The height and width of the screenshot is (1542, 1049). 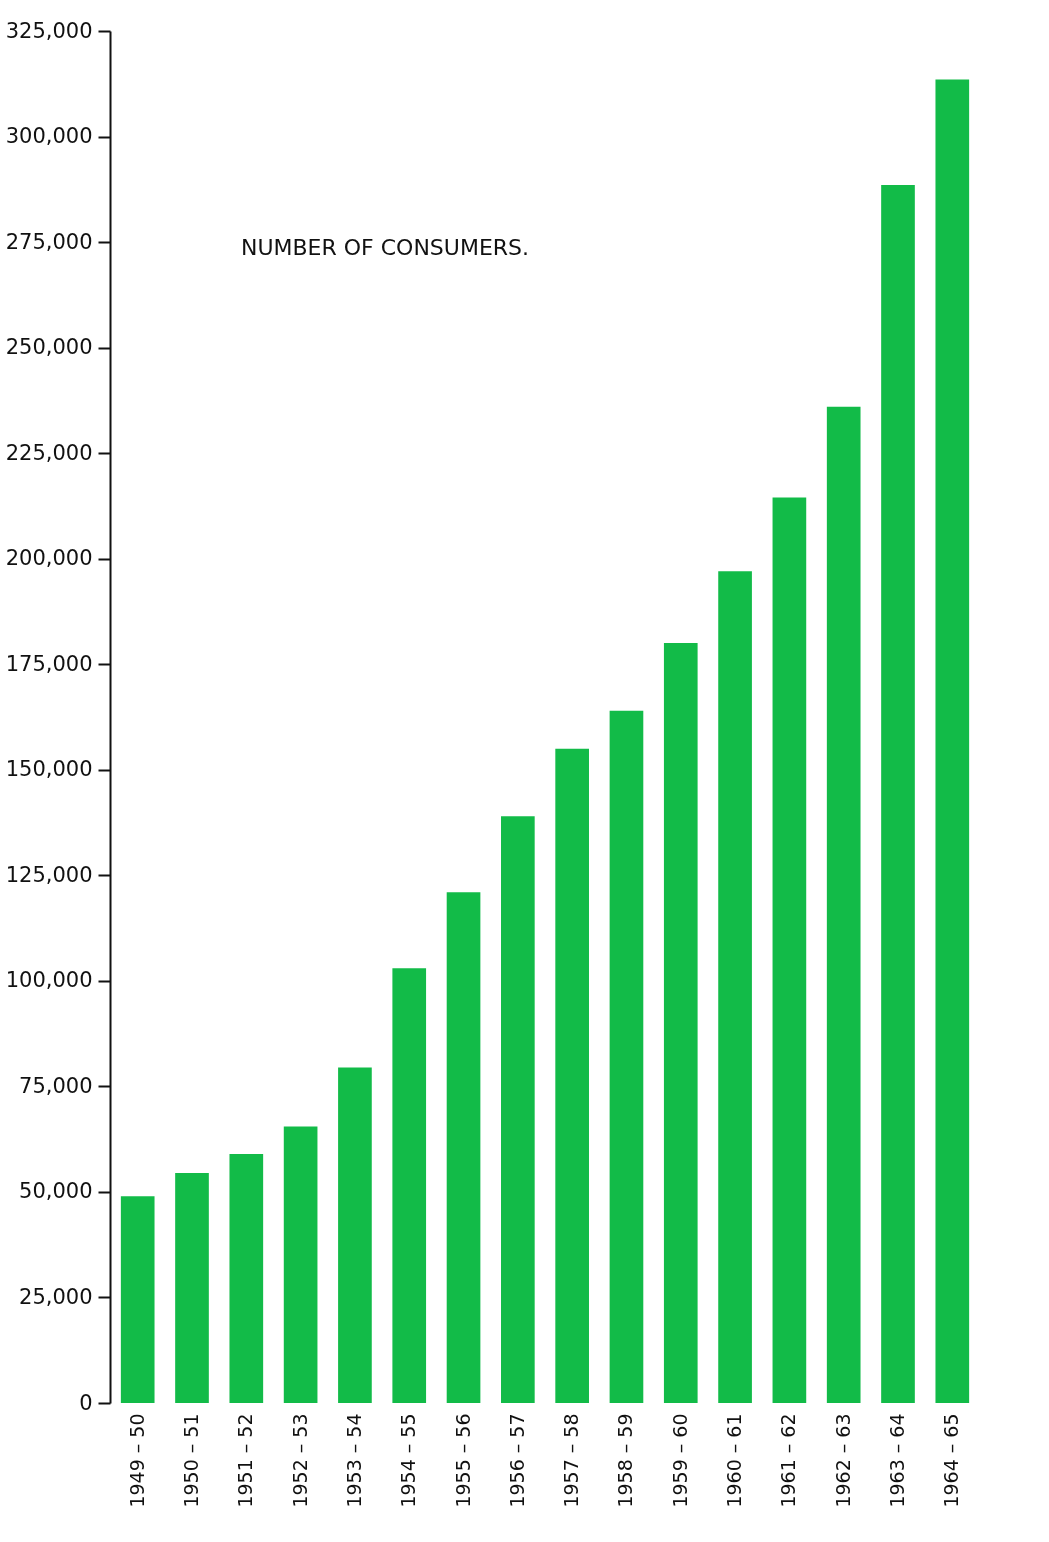 I want to click on y-tick-label: 25,000, so click(x=56, y=1296).